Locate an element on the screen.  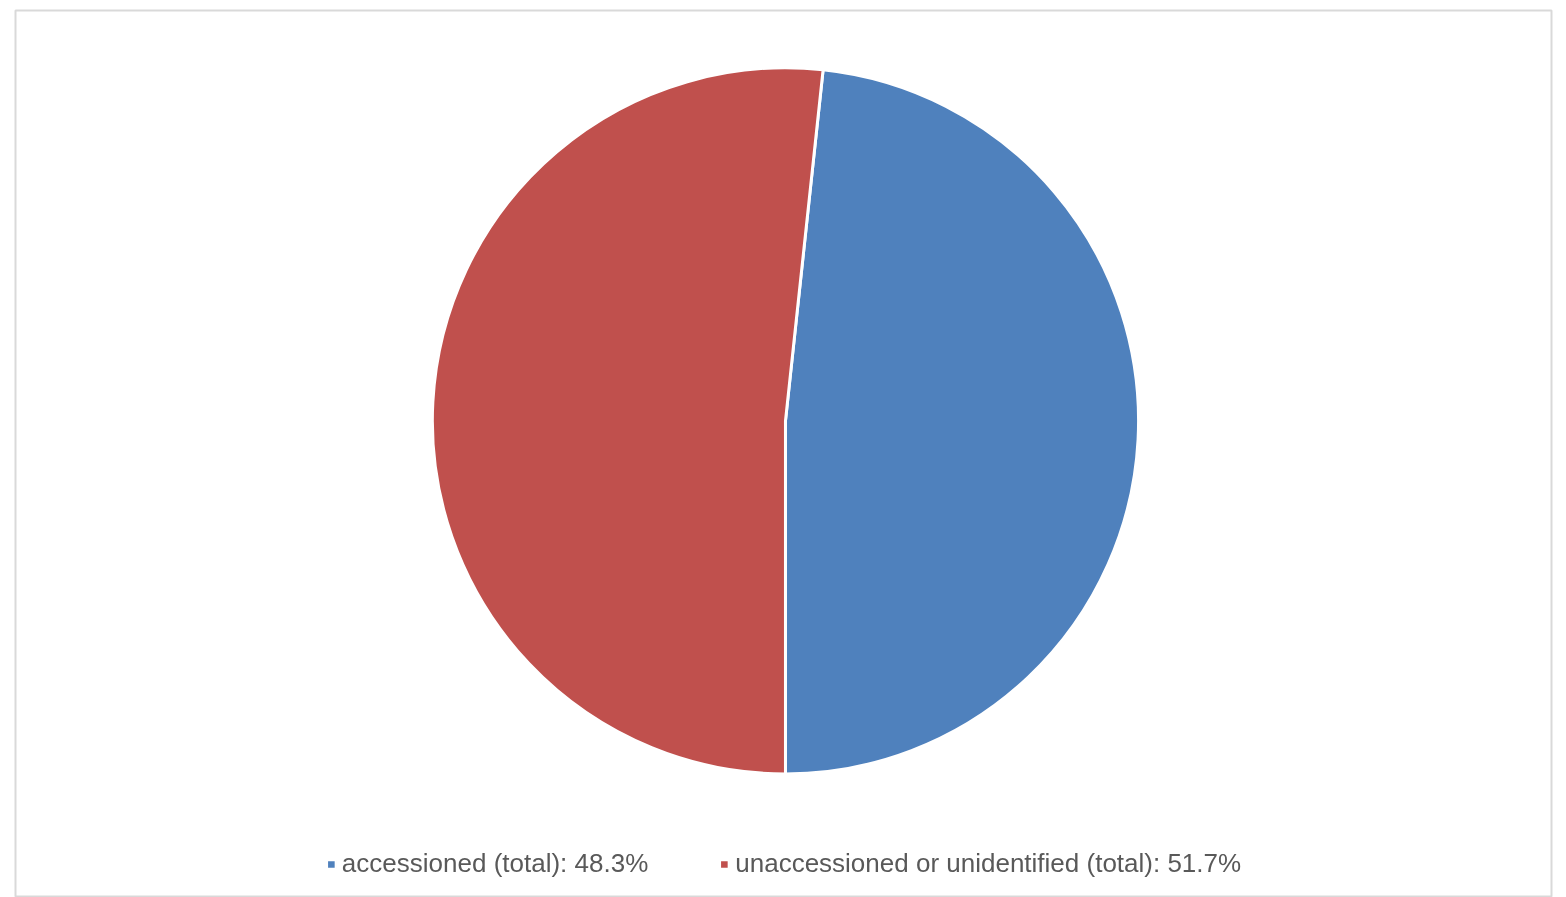
legend-label: accessioned (total): 48.3% is located at coordinates (495, 863).